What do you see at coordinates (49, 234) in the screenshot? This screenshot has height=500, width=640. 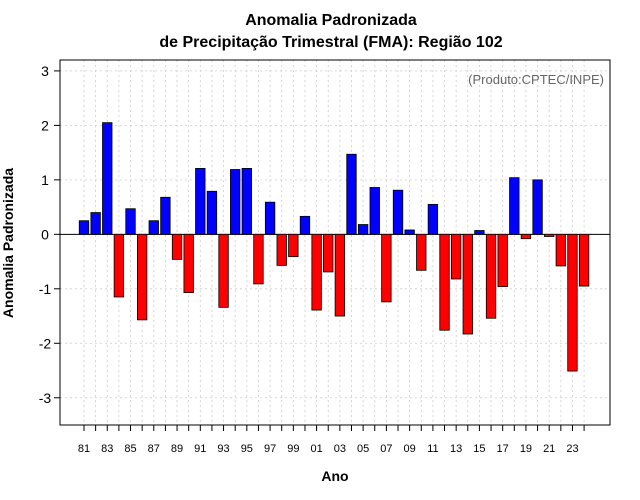 I see `y-axis-ticks: -3 -2 -1 0 1 2 3` at bounding box center [49, 234].